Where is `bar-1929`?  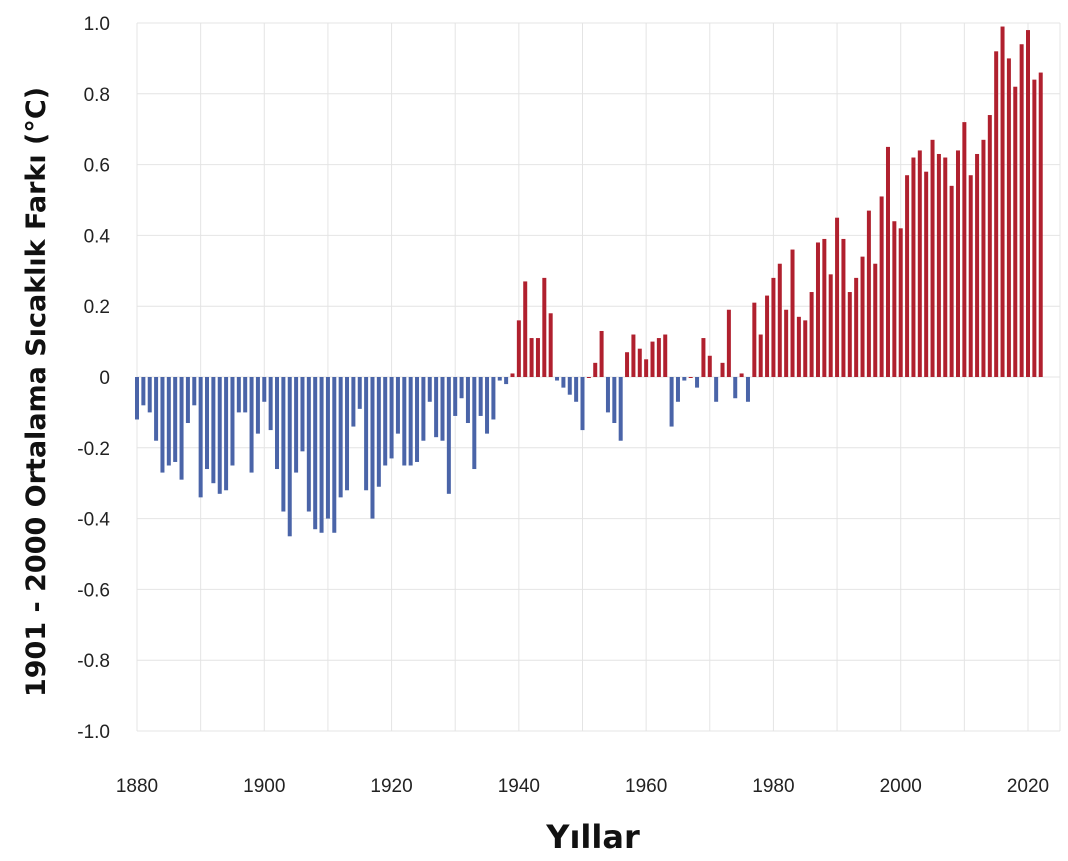
bar-1929 is located at coordinates (448, 435).